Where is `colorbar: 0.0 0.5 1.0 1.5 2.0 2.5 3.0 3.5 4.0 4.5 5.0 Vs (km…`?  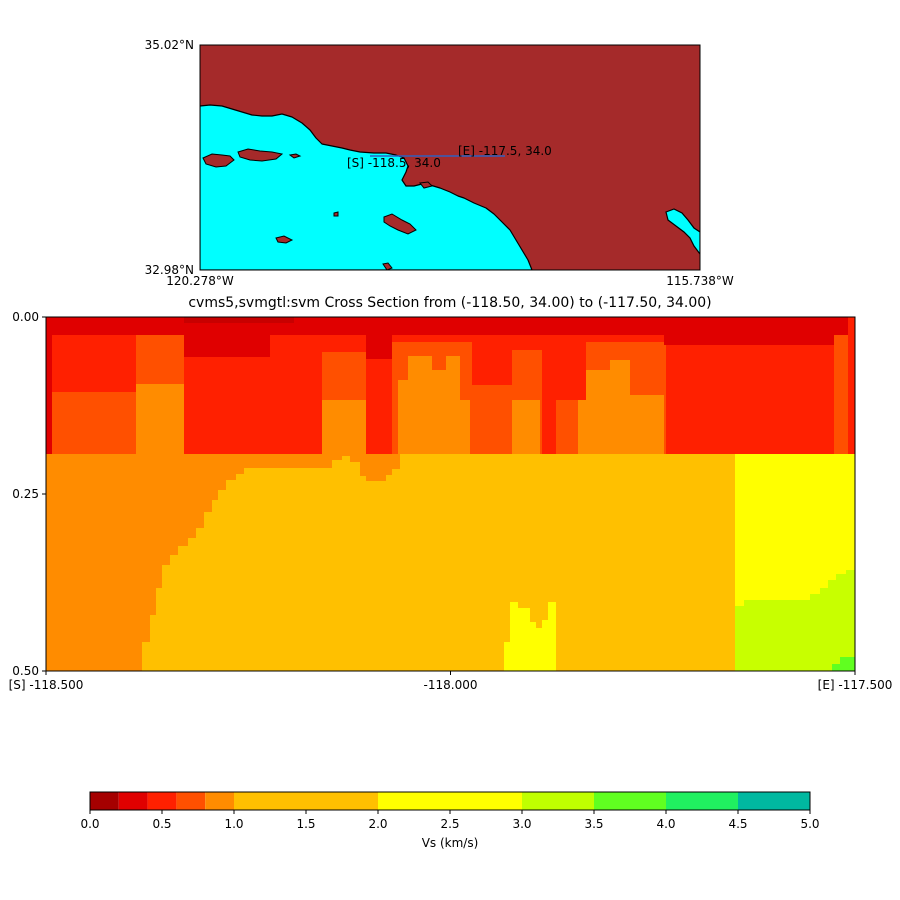 colorbar: 0.0 0.5 1.0 1.5 2.0 2.5 3.0 3.5 4.0 4.5 5.0 Vs (km… is located at coordinates (450, 820).